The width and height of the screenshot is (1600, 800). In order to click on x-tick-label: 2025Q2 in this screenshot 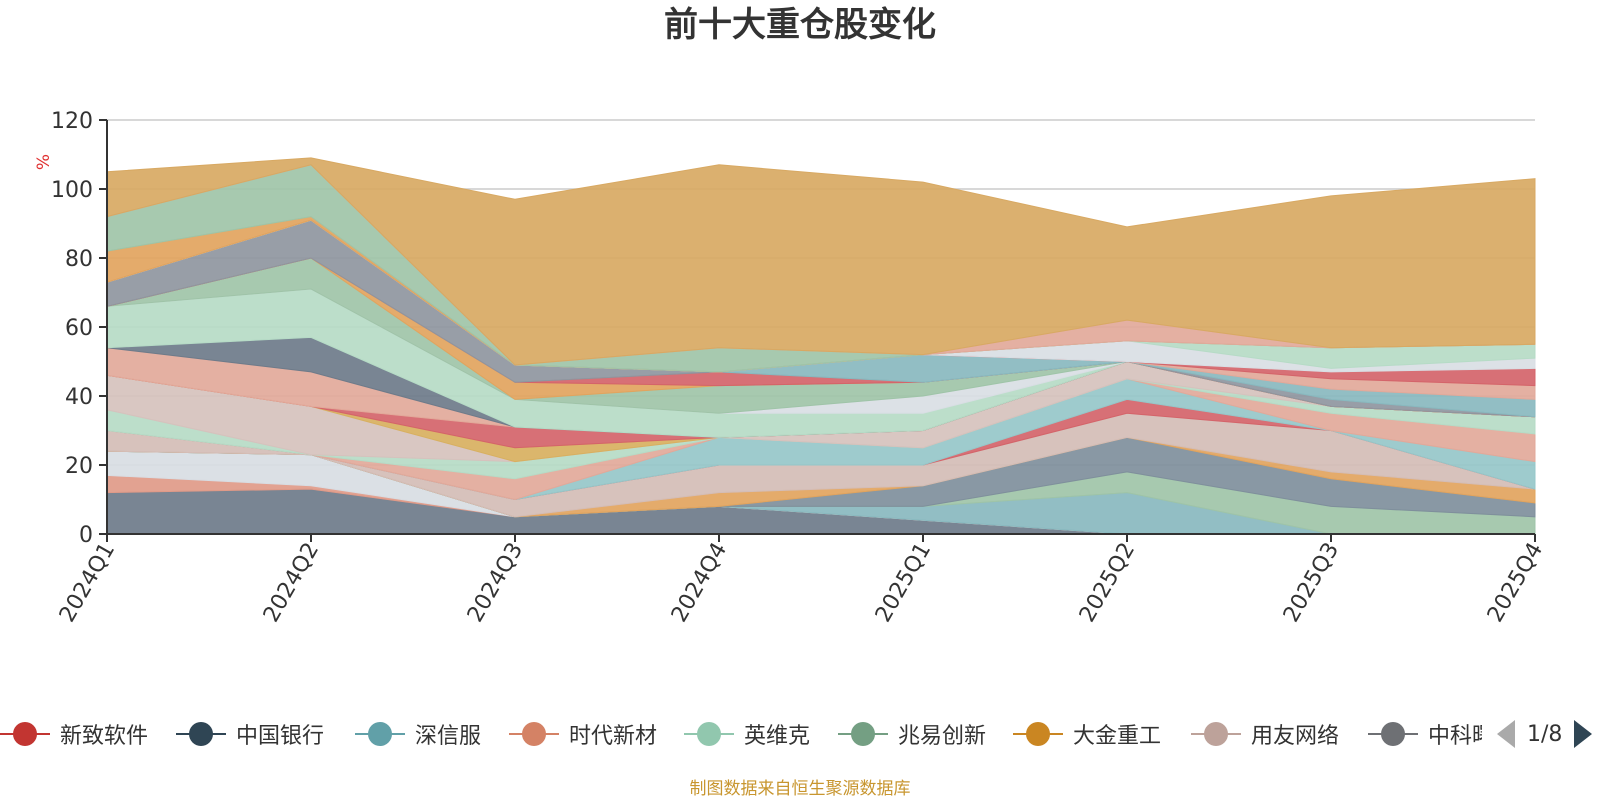, I will do `click(1107, 583)`.